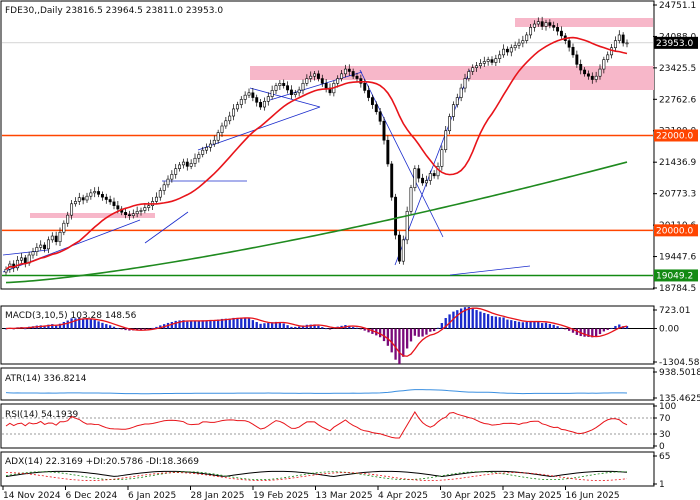 This screenshot has height=500, width=700. I want to click on macd-tick-label: 0.00, so click(669, 330).